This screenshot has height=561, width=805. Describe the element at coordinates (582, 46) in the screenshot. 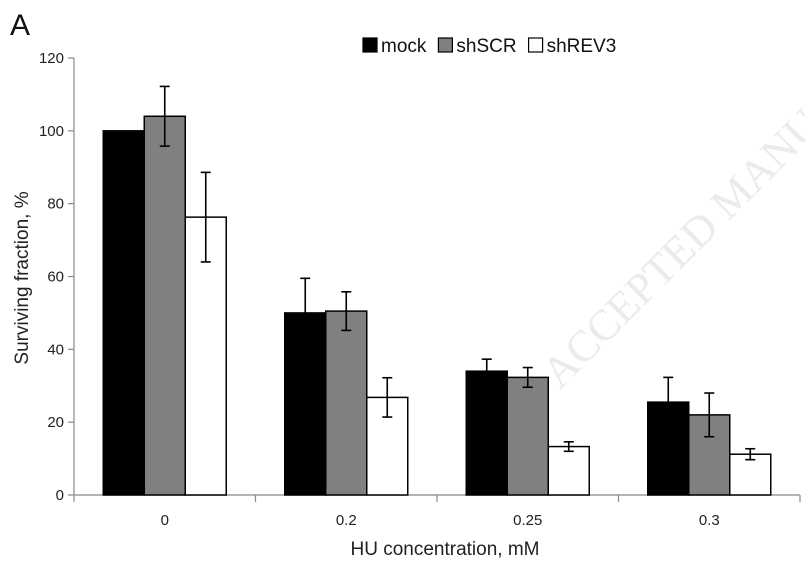

I see `legend-label-shREV3: shREV3` at that location.